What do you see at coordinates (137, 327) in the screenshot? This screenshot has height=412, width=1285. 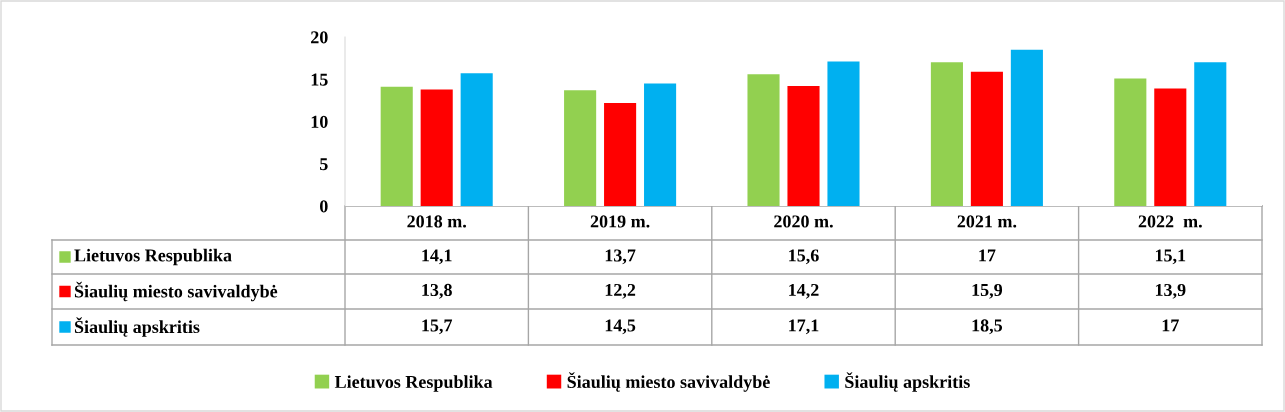 I see `text: Šiaulių apskritis` at bounding box center [137, 327].